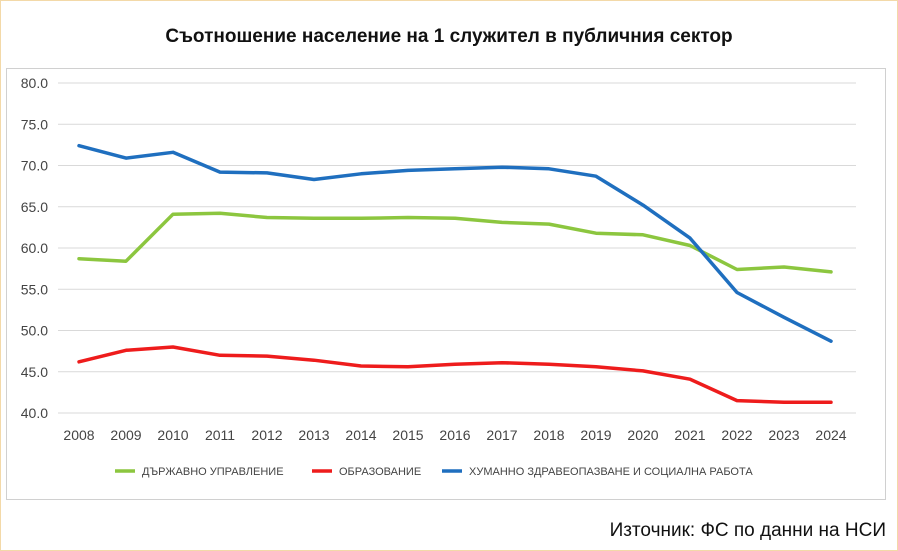 This screenshot has height=551, width=898. Describe the element at coordinates (611, 472) in the screenshot. I see `legend-label-2: ХУМАННО ЗДРАВЕОПАЗВАНЕ И СОЦИАЛНА РАБОТА` at that location.